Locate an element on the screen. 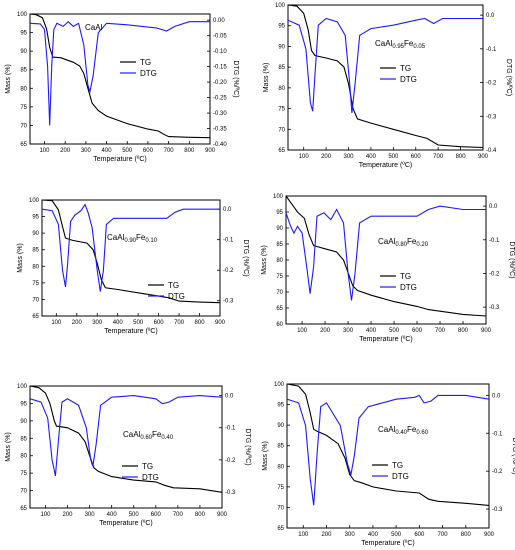  sample-label: CaAl0.90Fe0.10 is located at coordinates (132, 238).